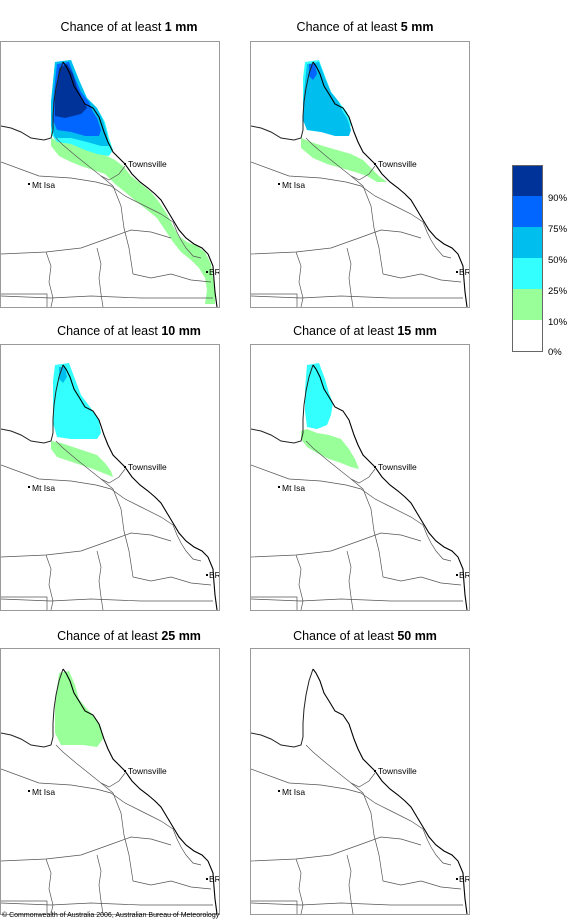  Describe the element at coordinates (555, 352) in the screenshot. I see `legend-label-0: 0%` at that location.